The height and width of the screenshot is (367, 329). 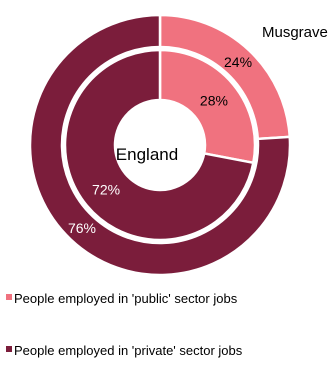 I want to click on inner-value-label-private: 72%, so click(x=106, y=190).